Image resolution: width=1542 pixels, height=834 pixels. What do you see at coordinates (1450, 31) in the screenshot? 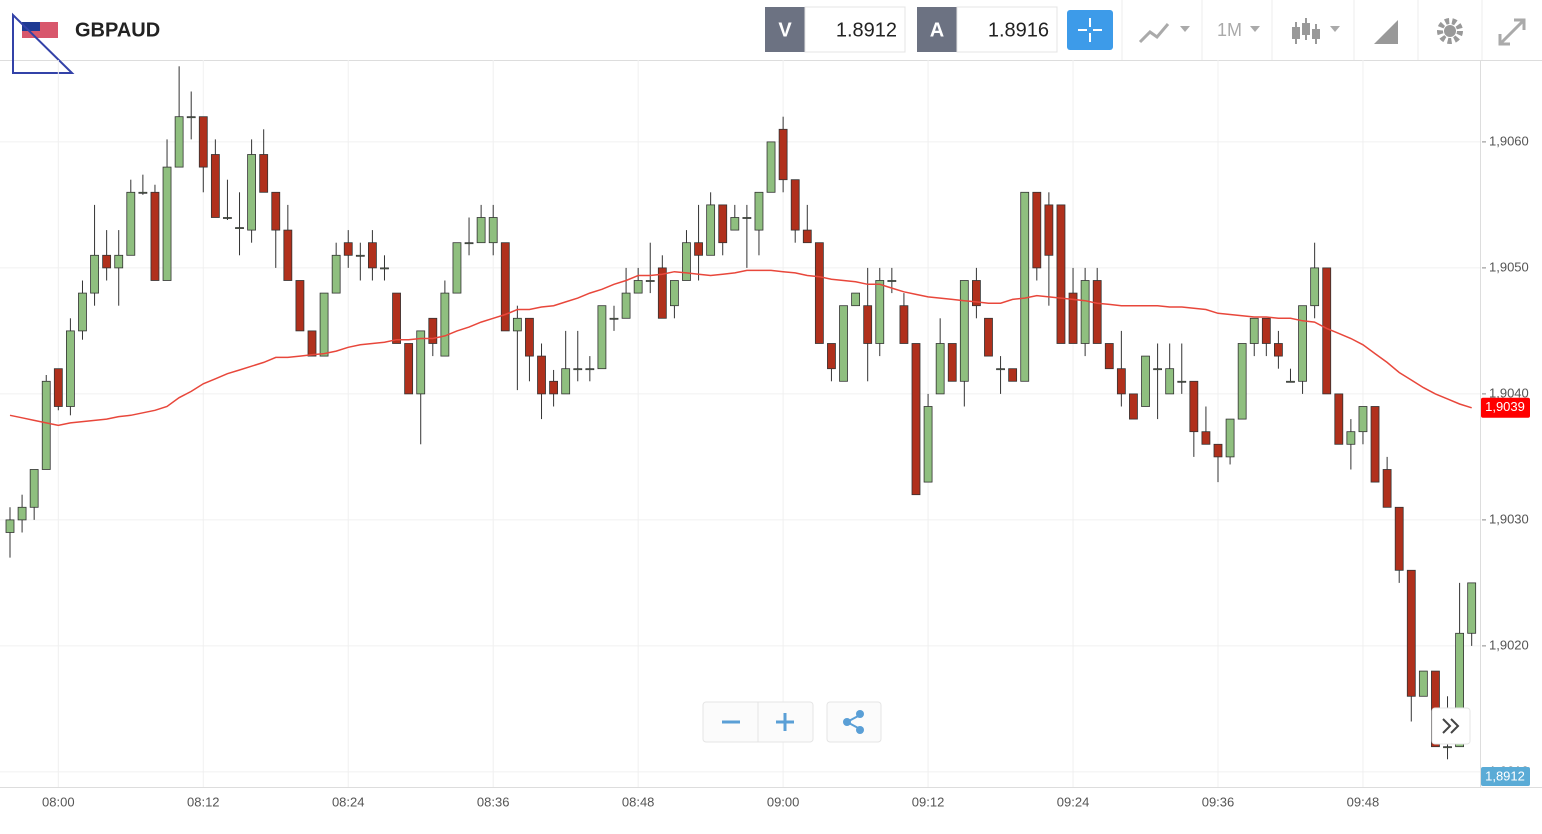
I see `settings-icon` at bounding box center [1450, 31].